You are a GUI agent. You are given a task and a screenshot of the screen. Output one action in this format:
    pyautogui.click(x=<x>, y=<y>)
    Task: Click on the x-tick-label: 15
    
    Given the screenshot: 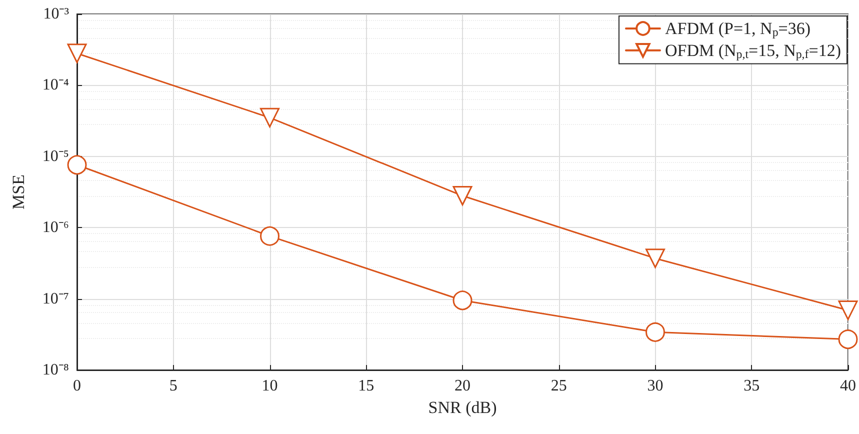 What is the action you would take?
    pyautogui.click(x=366, y=386)
    